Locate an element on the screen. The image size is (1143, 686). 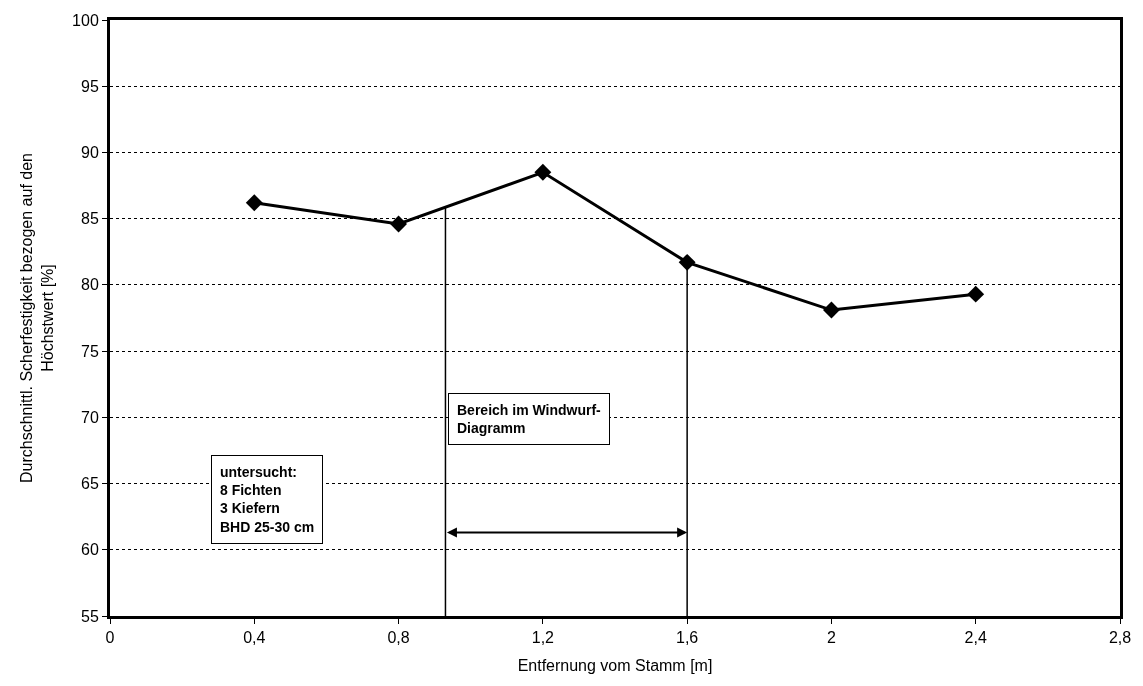
x-tick-label: 2,8 is located at coordinates (1120, 638).